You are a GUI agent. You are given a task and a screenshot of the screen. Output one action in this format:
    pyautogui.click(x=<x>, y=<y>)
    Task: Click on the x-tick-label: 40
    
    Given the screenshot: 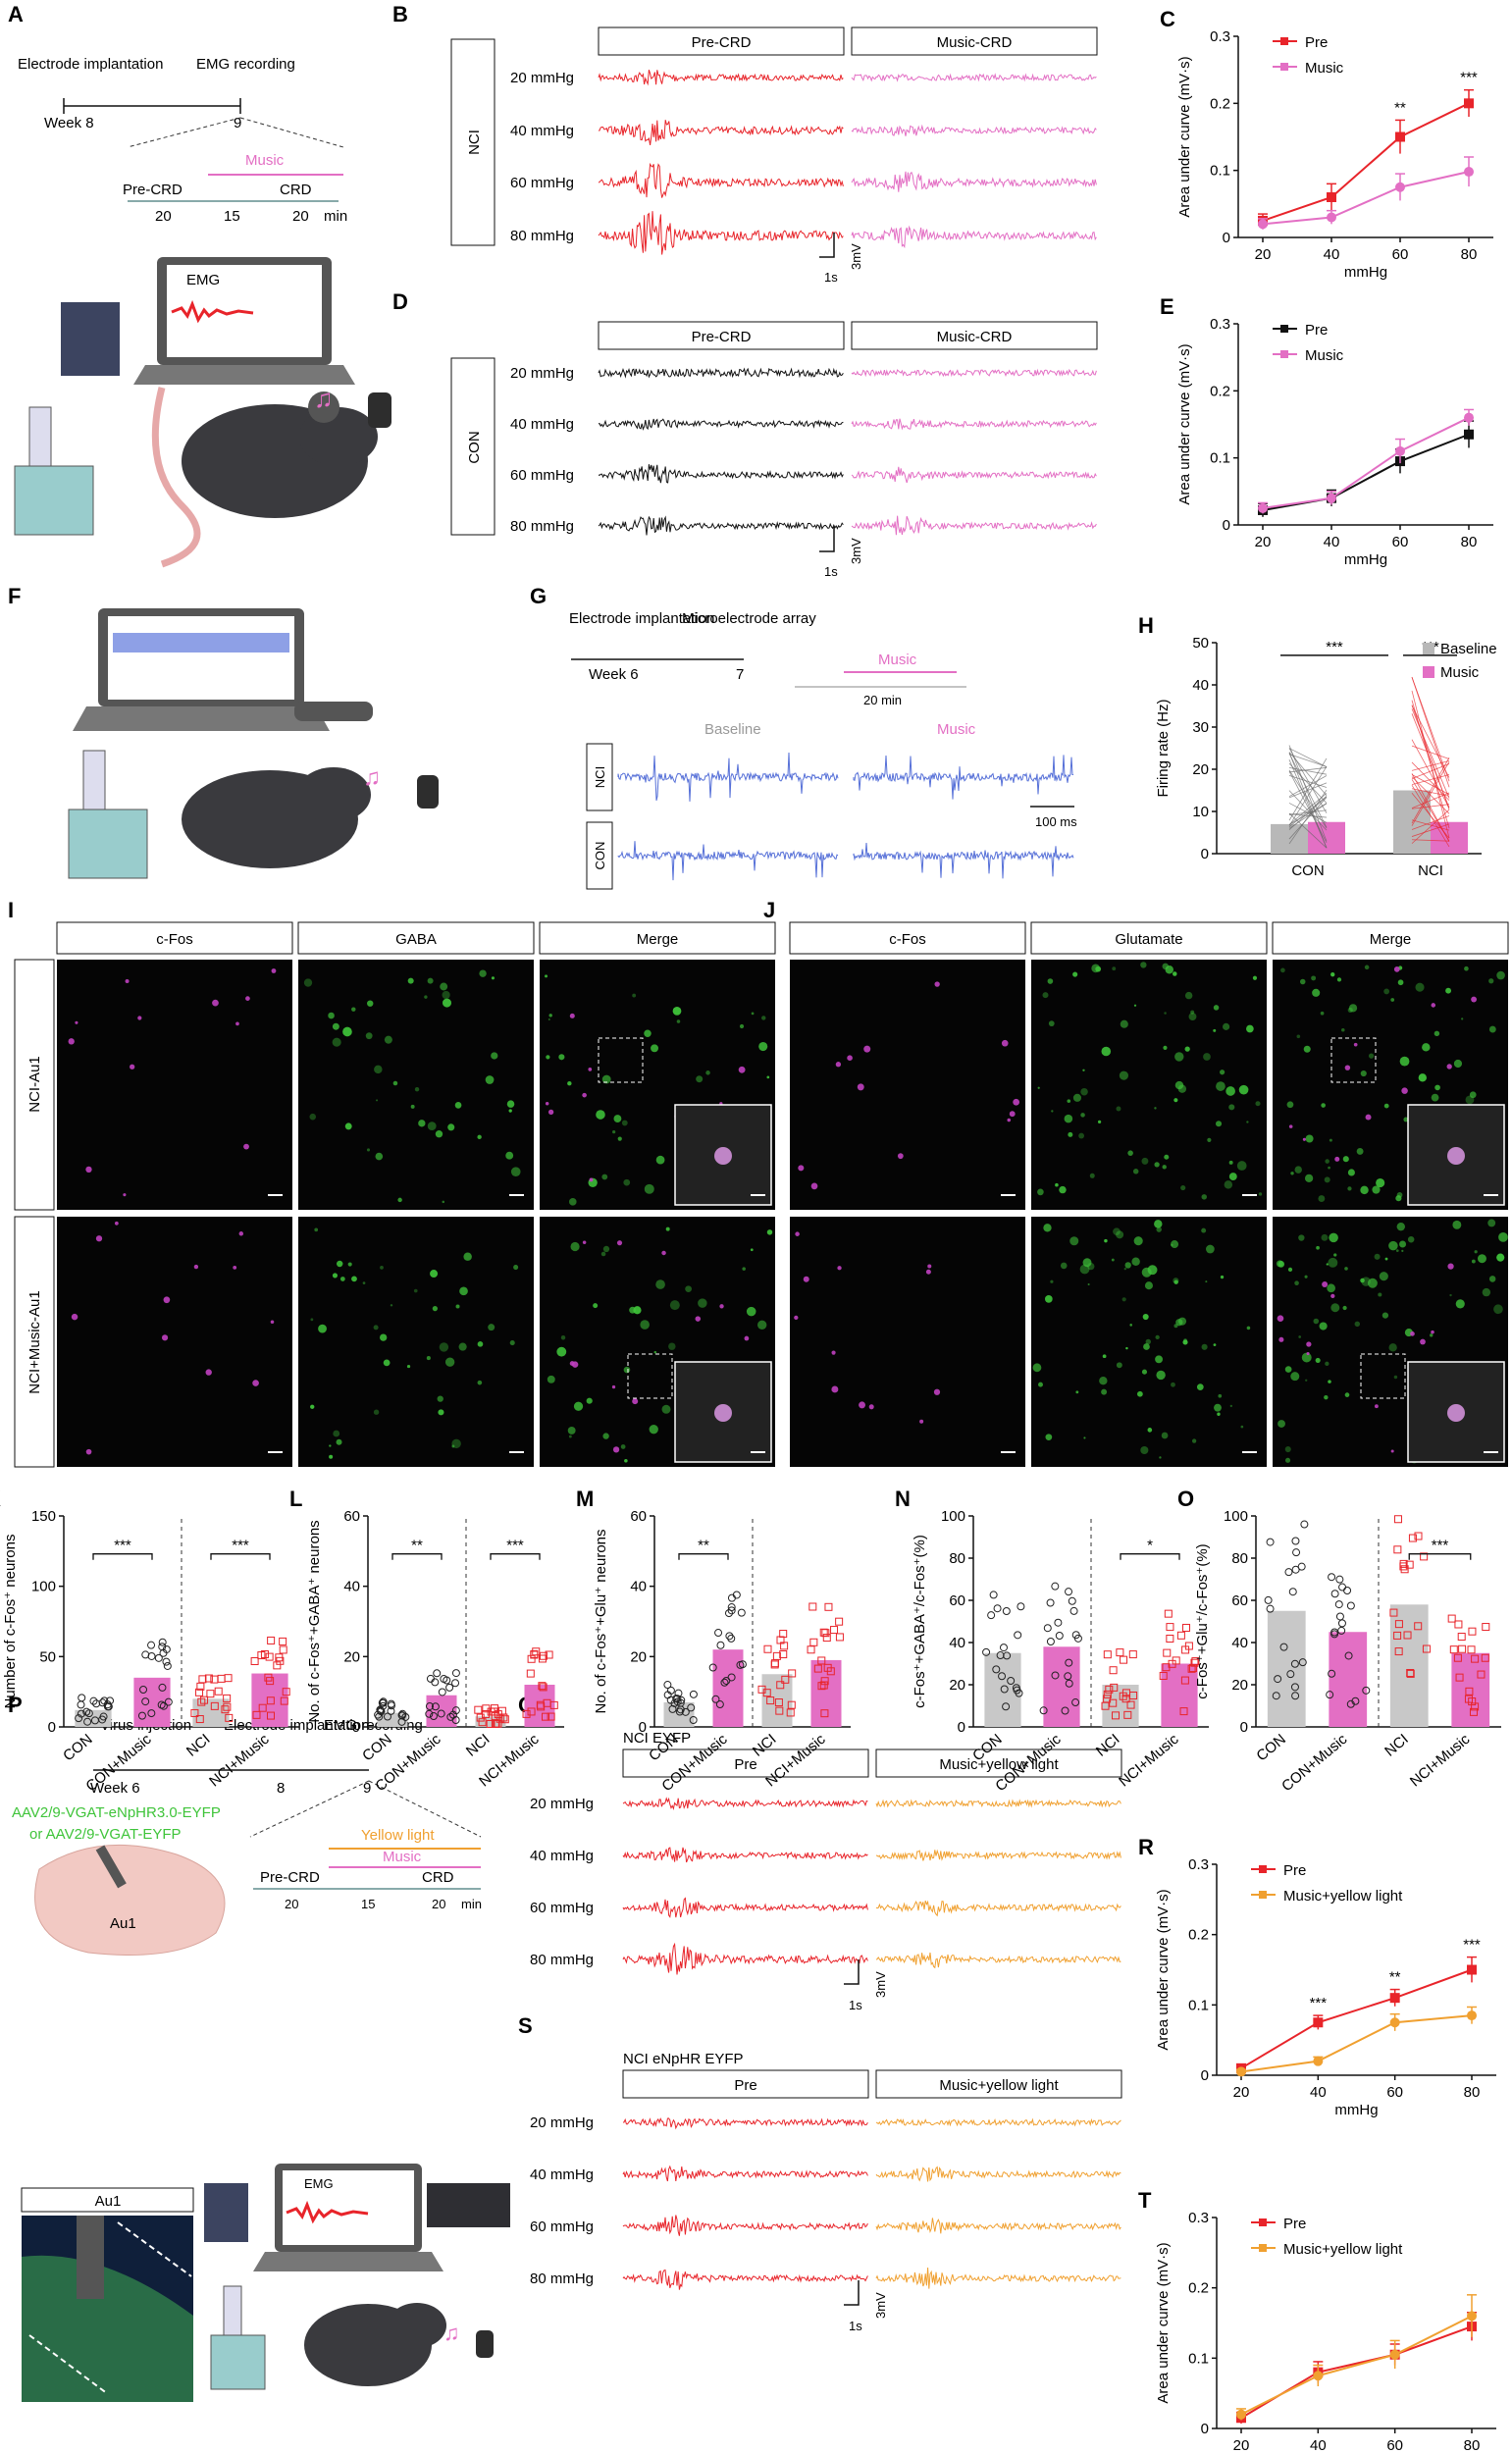 What is the action you would take?
    pyautogui.click(x=1319, y=2092)
    